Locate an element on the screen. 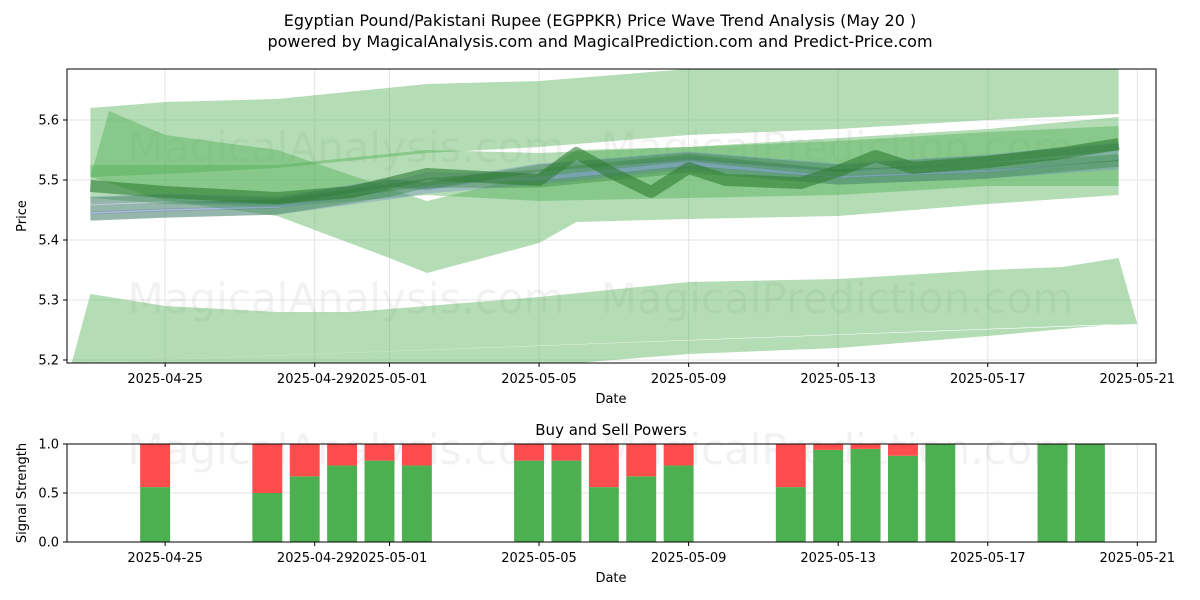  price-x-tick-label: 2025-05-01 is located at coordinates (390, 379).